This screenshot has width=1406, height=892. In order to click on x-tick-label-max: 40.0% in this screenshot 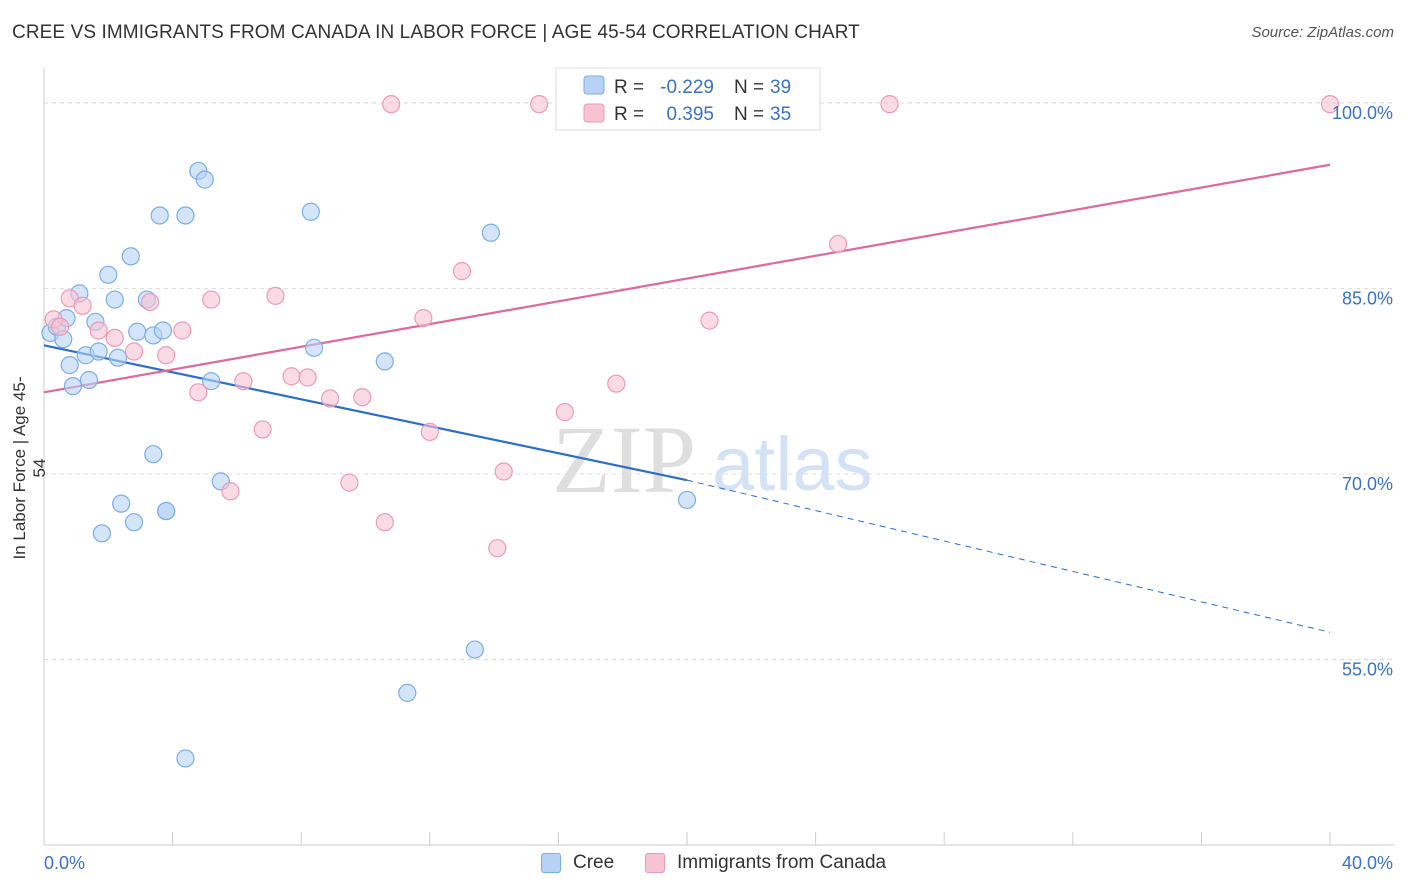, I will do `click(1367, 863)`.